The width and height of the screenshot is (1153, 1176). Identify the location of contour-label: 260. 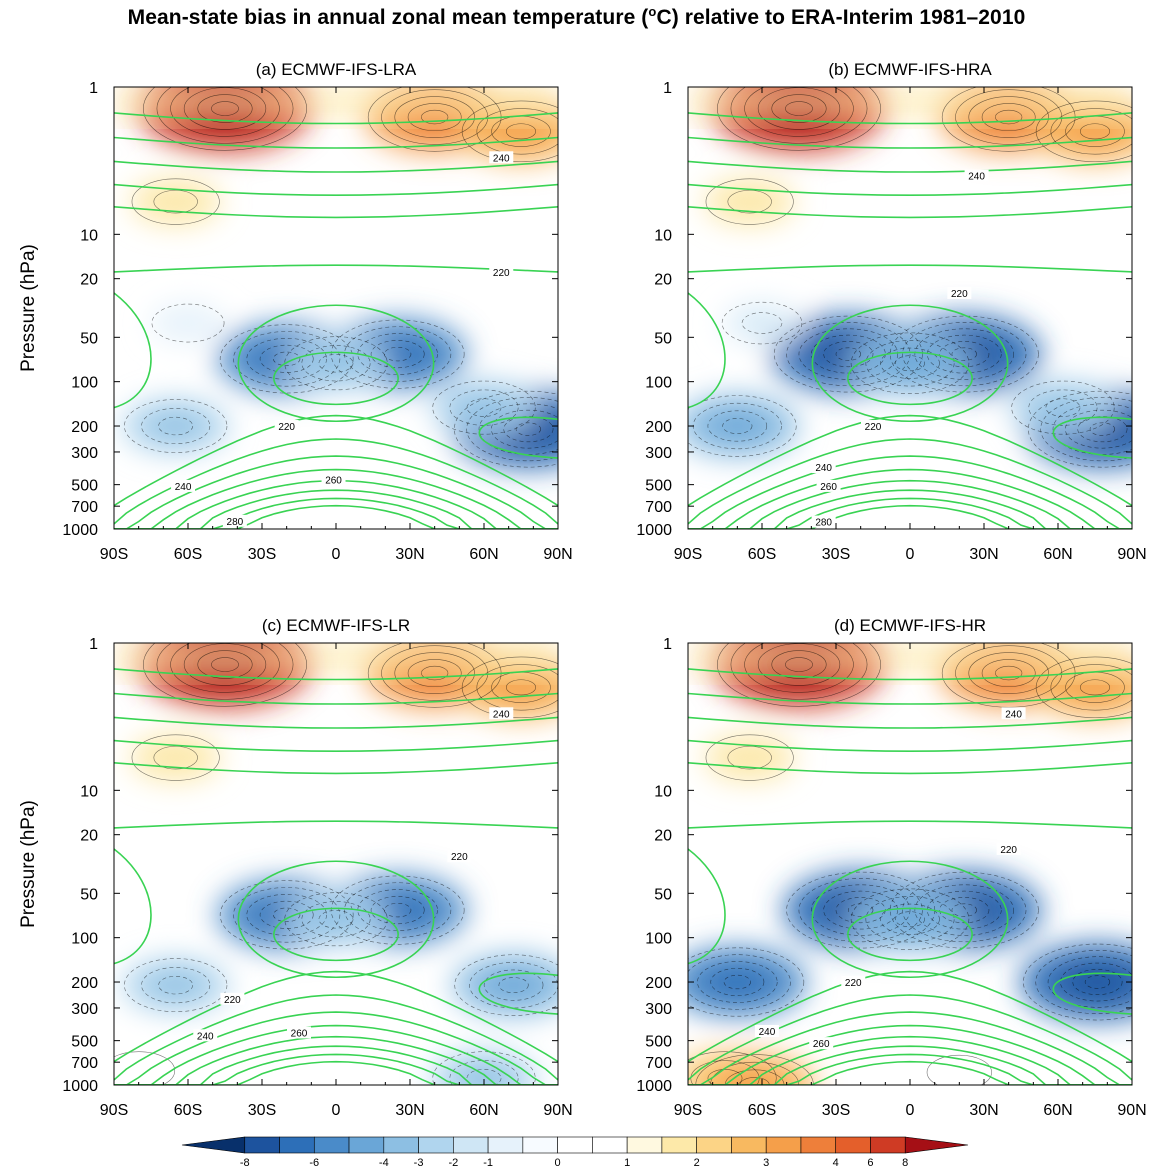
(333, 479).